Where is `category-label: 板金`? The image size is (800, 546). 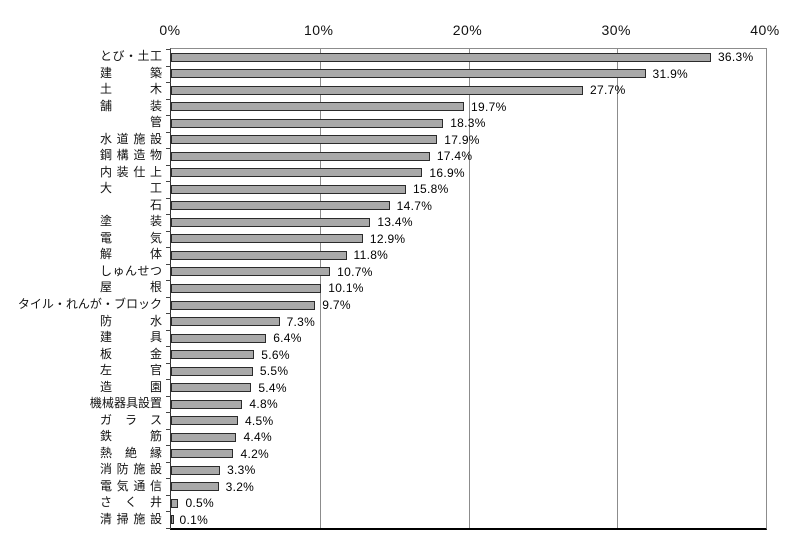 category-label: 板金 is located at coordinates (131, 353).